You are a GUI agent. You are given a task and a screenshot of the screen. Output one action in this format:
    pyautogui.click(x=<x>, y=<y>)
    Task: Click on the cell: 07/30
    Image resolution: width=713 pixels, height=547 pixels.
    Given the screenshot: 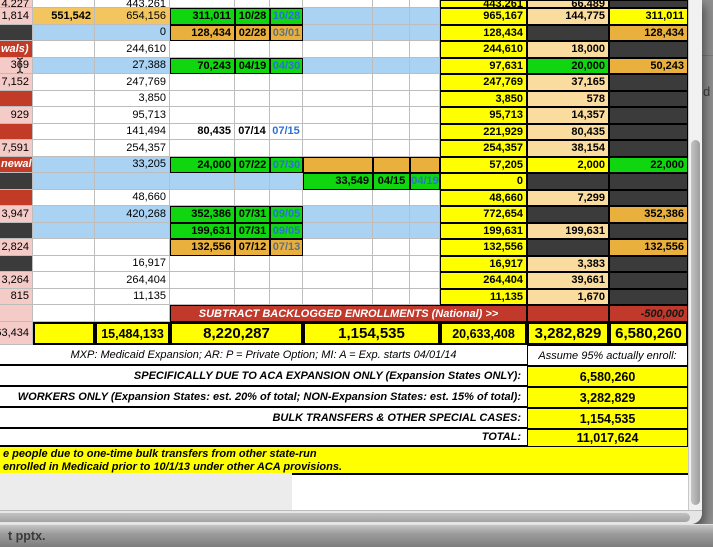 What is the action you would take?
    pyautogui.click(x=286, y=164)
    